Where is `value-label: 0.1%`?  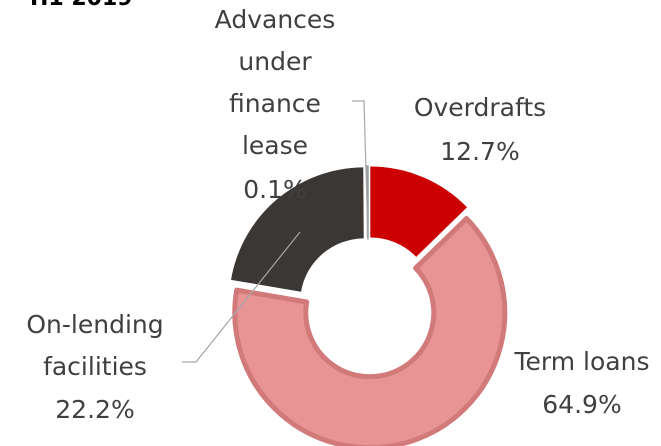
value-label: 0.1% is located at coordinates (275, 189).